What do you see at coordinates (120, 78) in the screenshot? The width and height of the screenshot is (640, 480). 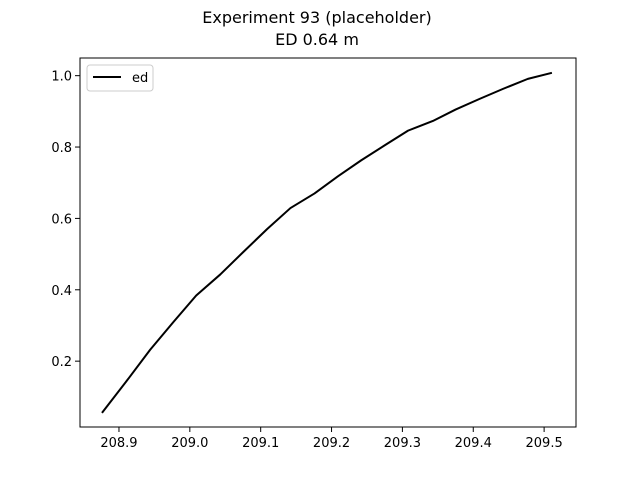 I see `legend: ed` at bounding box center [120, 78].